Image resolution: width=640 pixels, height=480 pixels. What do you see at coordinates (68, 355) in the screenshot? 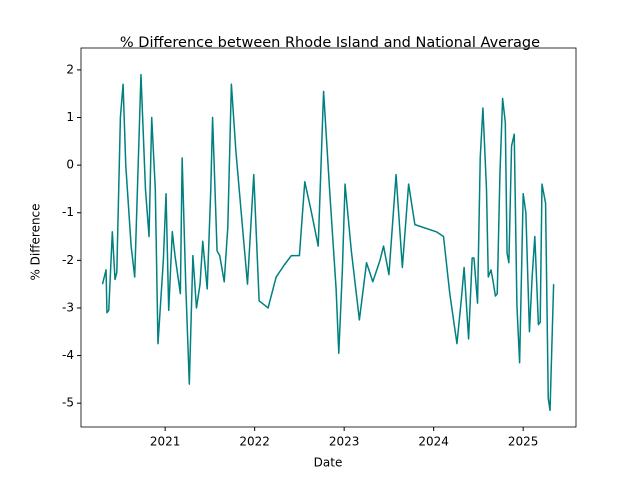
I see `y-tick-label: -4` at bounding box center [68, 355].